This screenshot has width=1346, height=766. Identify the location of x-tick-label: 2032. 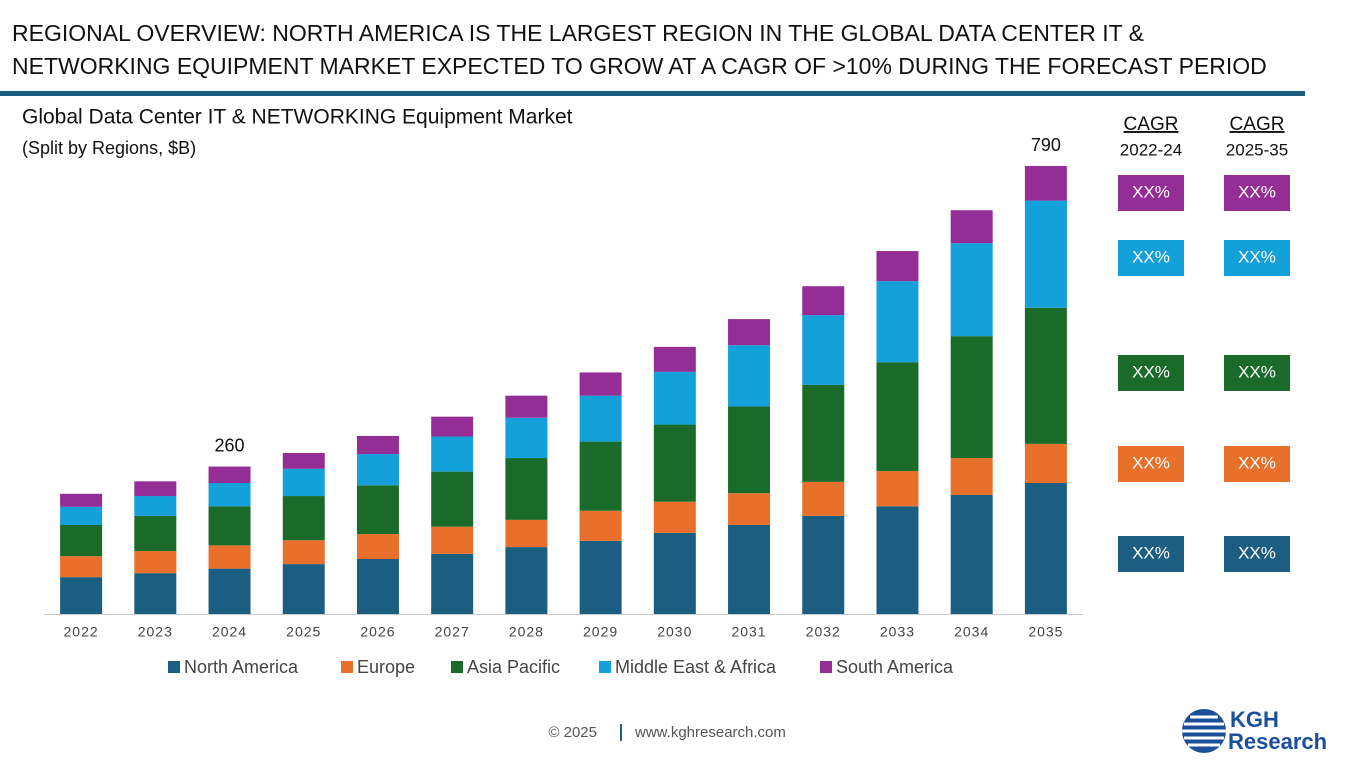
(823, 632).